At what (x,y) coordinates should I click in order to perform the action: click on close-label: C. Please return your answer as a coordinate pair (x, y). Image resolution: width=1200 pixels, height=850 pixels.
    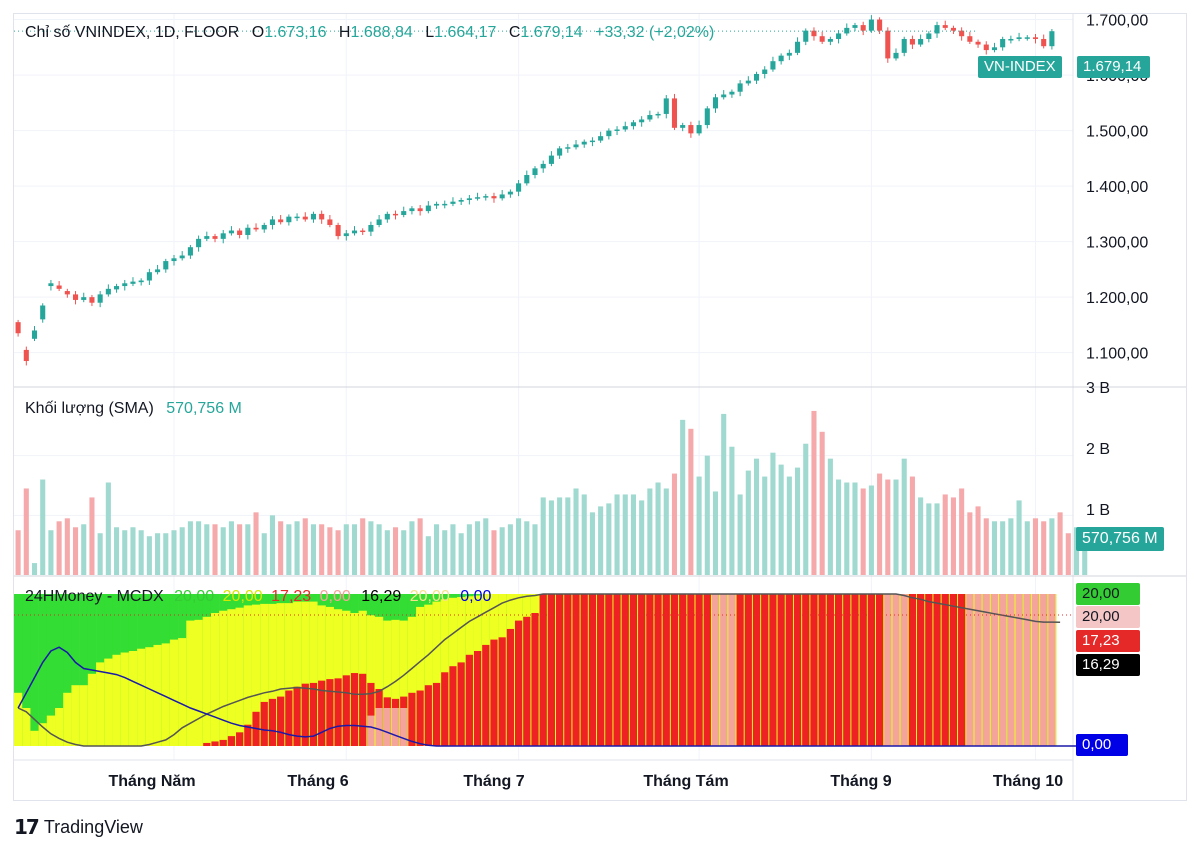
    Looking at the image, I should click on (514, 32).